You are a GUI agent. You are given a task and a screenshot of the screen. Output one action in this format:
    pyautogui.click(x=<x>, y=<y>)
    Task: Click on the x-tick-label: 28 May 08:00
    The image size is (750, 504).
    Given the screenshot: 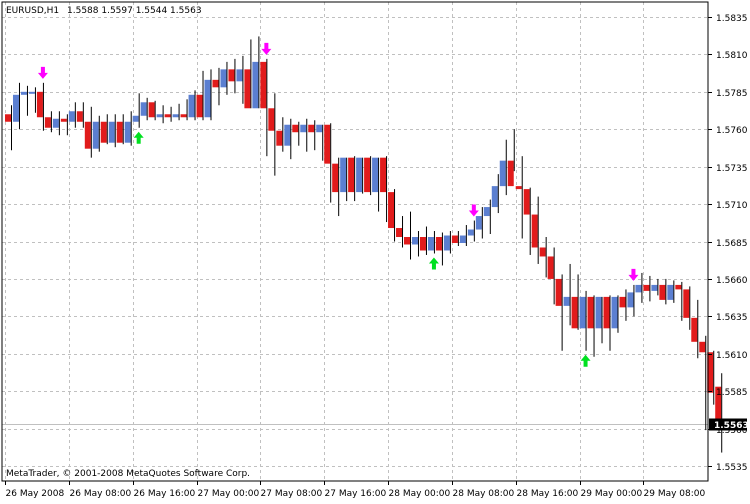 What is the action you would take?
    pyautogui.click(x=484, y=494)
    